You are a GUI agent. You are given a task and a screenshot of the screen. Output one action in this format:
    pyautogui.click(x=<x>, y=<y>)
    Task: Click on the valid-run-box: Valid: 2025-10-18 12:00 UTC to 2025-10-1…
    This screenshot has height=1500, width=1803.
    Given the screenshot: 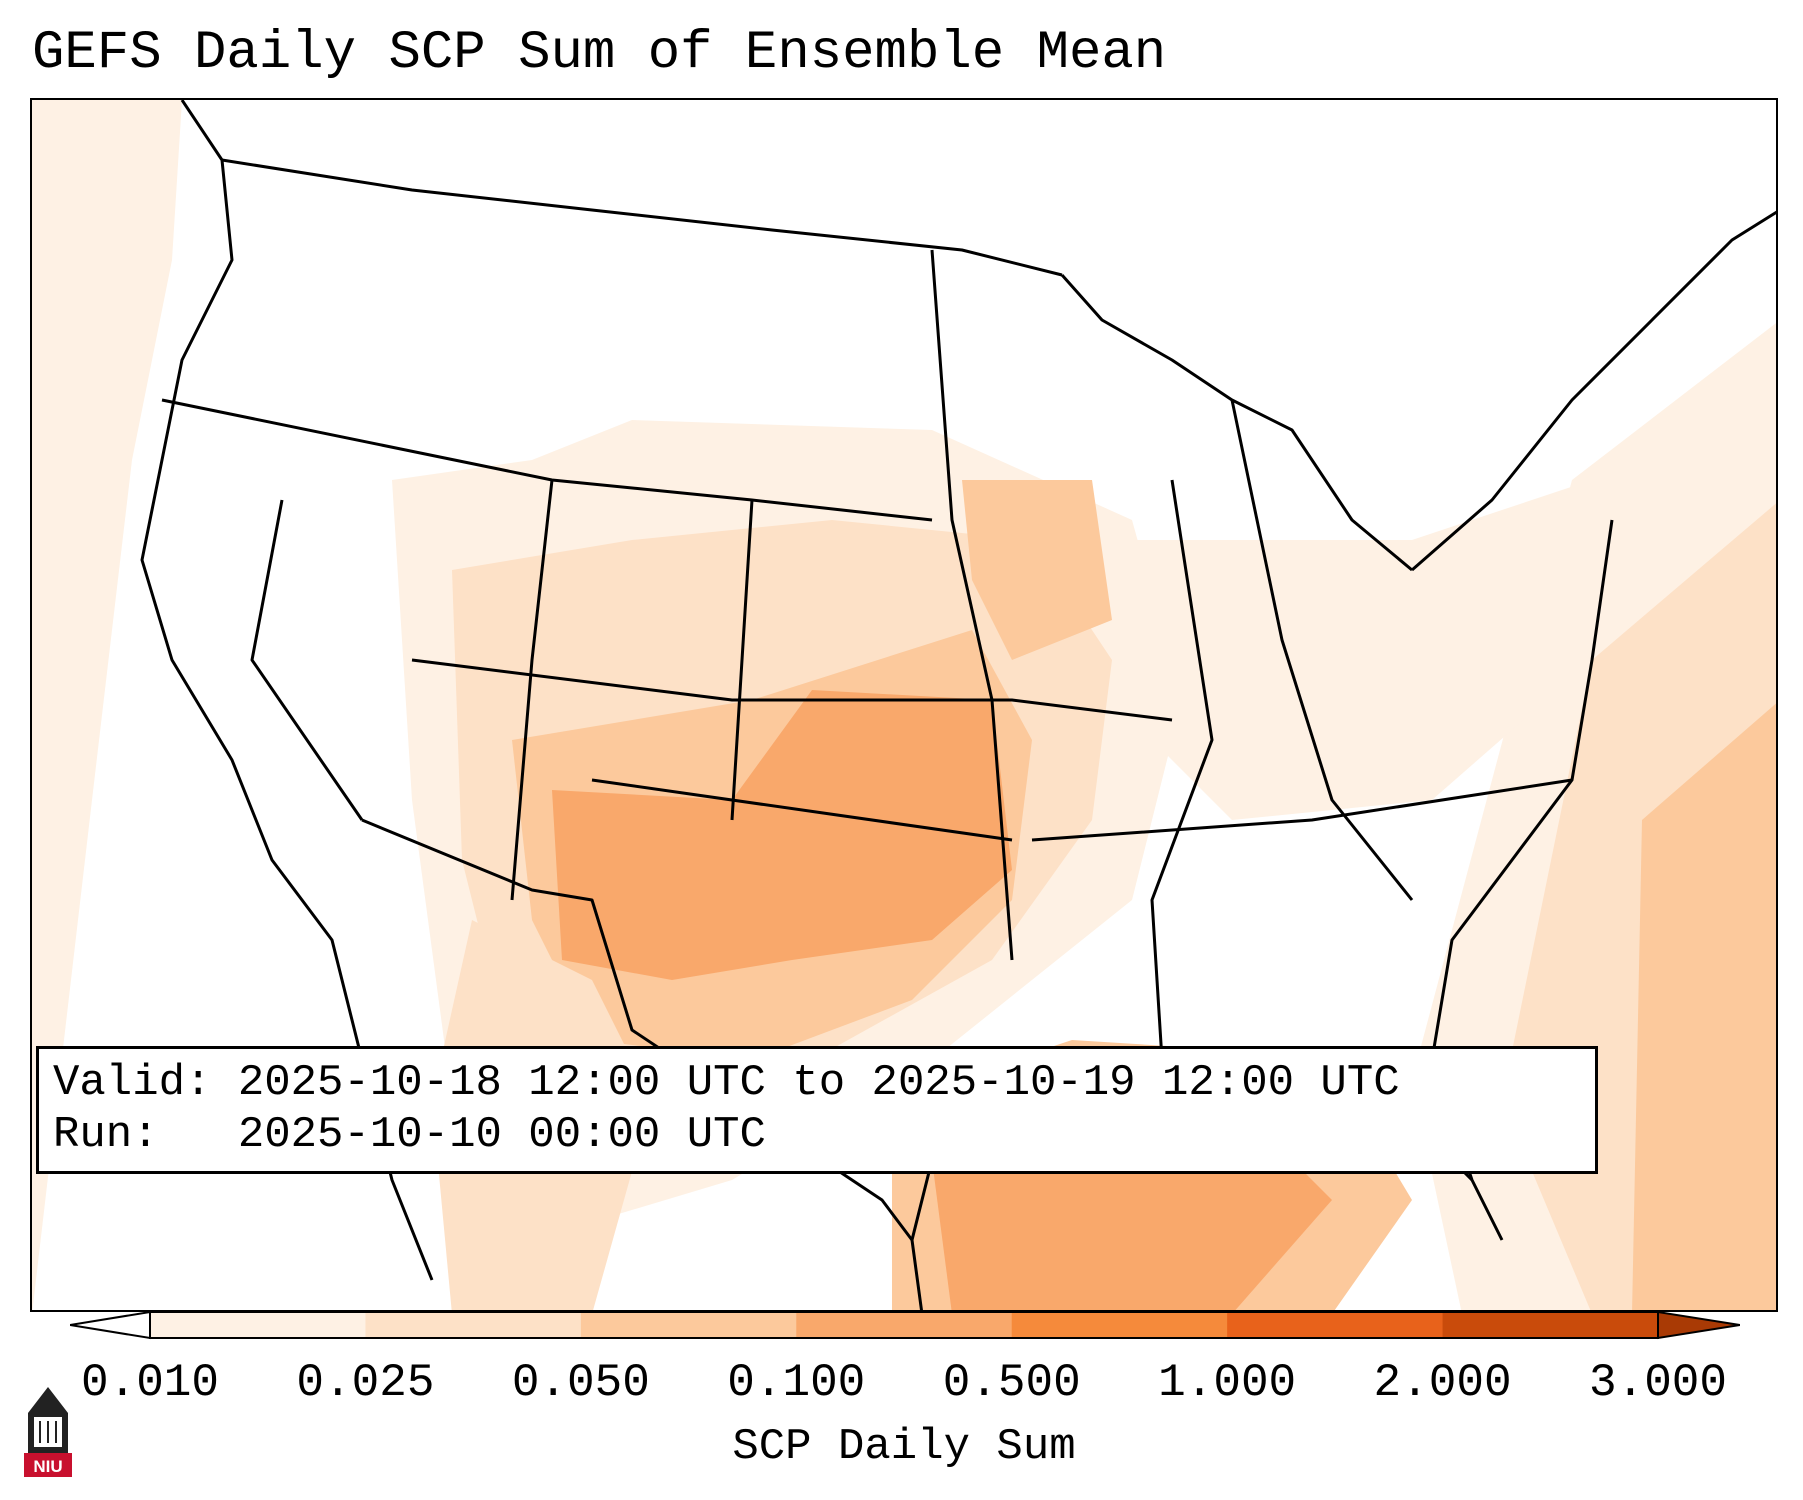 What is the action you would take?
    pyautogui.click(x=817, y=1110)
    